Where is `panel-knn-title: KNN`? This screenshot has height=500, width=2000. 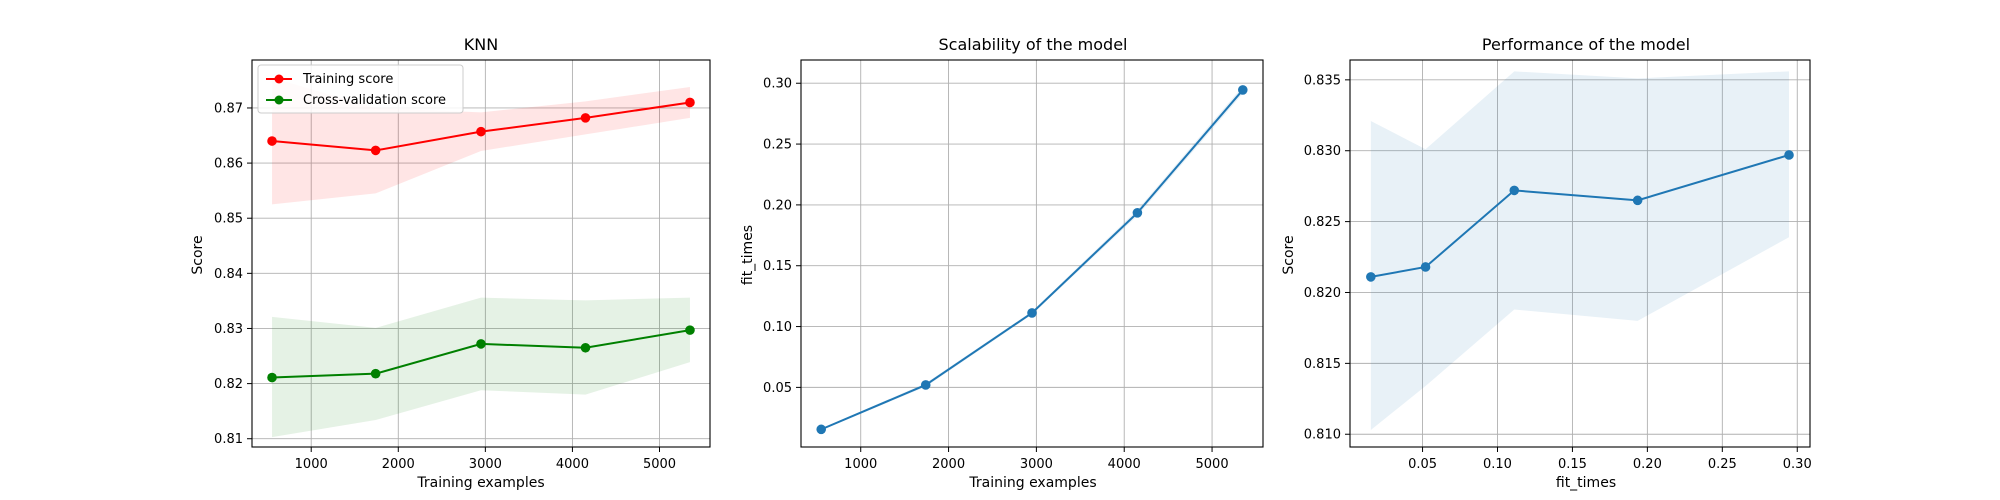
panel-knn-title: KNN is located at coordinates (481, 44).